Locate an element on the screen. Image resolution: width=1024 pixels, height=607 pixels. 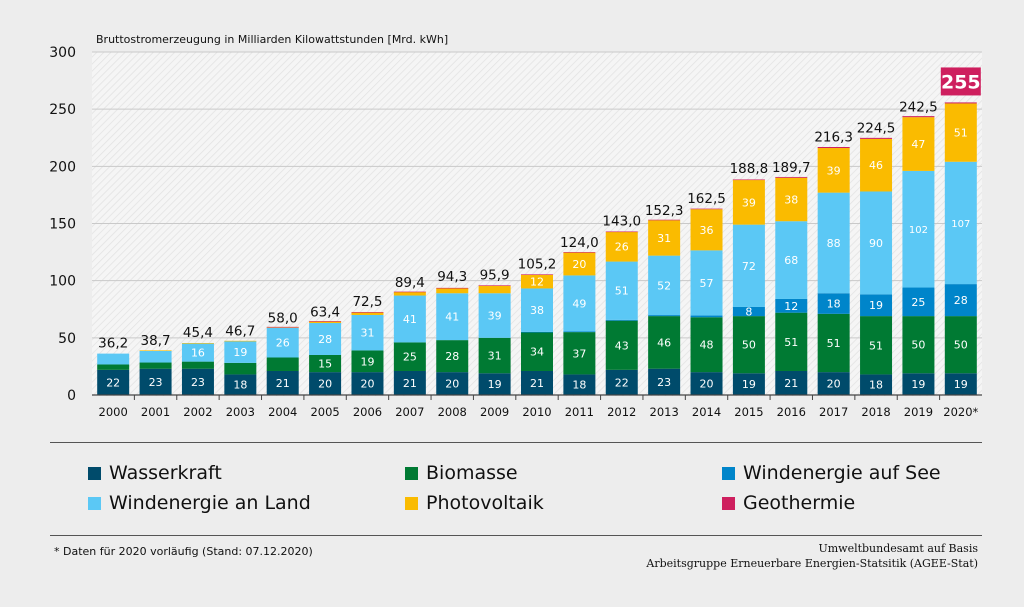
legend-swatch-geothermie is located at coordinates (728, 503).